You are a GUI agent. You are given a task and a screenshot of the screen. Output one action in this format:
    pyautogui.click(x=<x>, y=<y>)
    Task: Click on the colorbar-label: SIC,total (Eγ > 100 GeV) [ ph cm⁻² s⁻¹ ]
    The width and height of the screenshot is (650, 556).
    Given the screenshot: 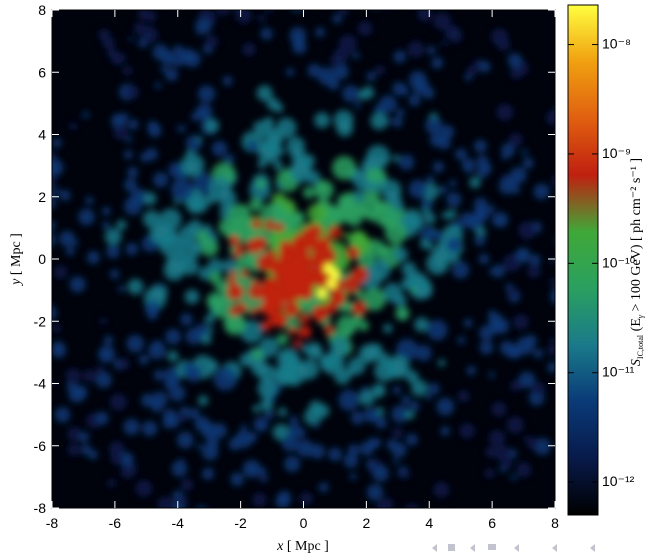 What is the action you would take?
    pyautogui.click(x=637, y=262)
    